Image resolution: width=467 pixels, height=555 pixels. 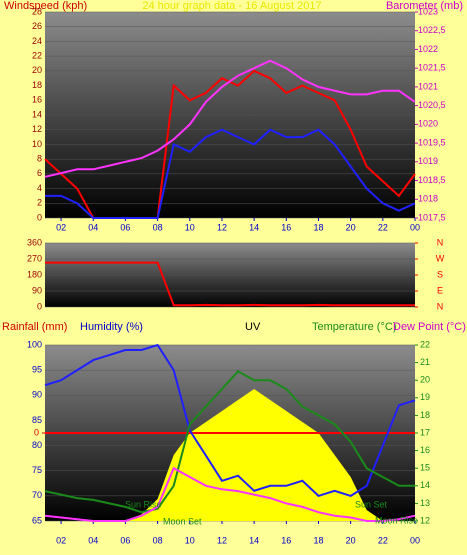 What do you see at coordinates (440, 274) in the screenshot?
I see `y2-tick-label: S` at bounding box center [440, 274].